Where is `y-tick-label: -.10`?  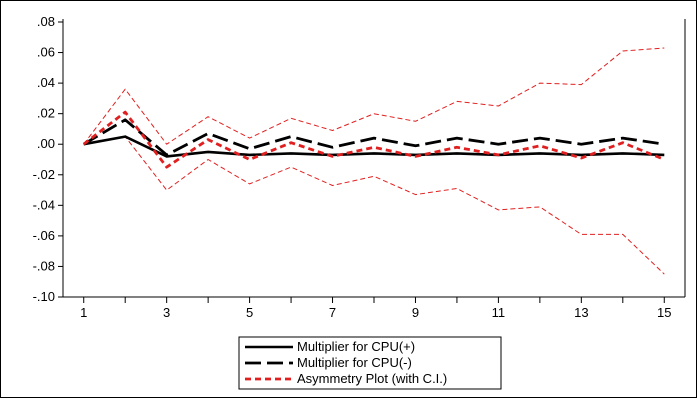
y-tick-label: -.10 is located at coordinates (44, 296).